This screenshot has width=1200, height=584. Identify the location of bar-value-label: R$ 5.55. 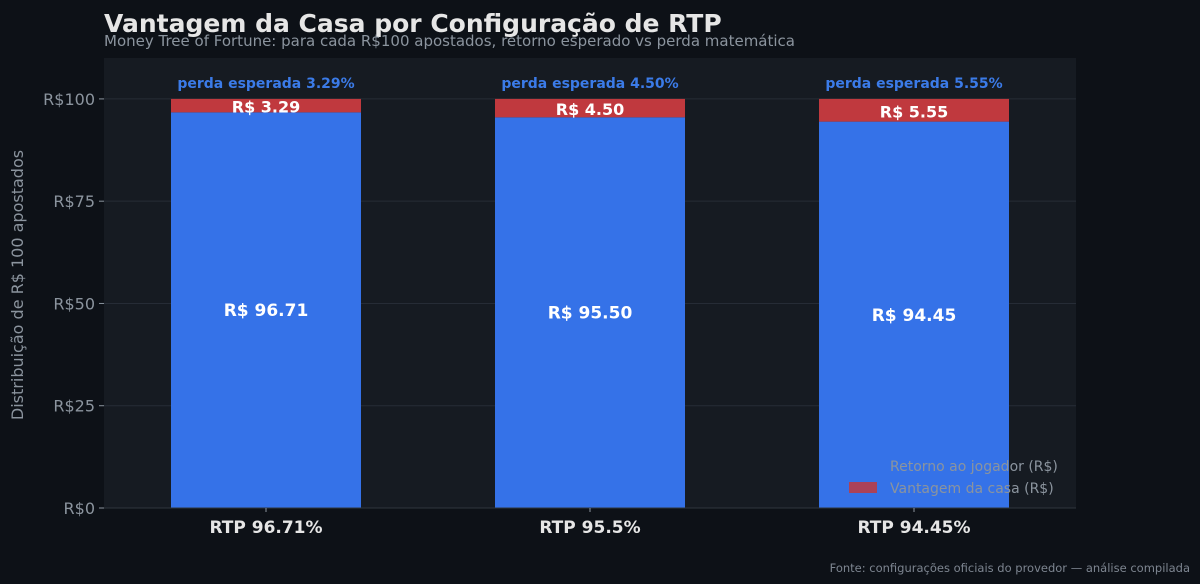
(914, 111).